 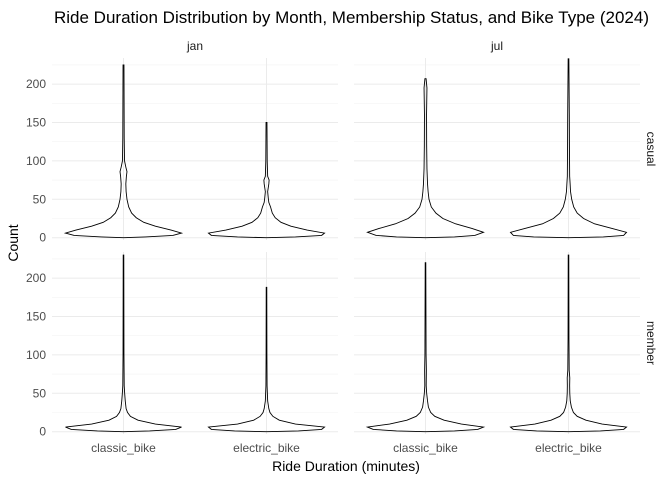 I want to click on row-strip-casual: casual, so click(x=651, y=149).